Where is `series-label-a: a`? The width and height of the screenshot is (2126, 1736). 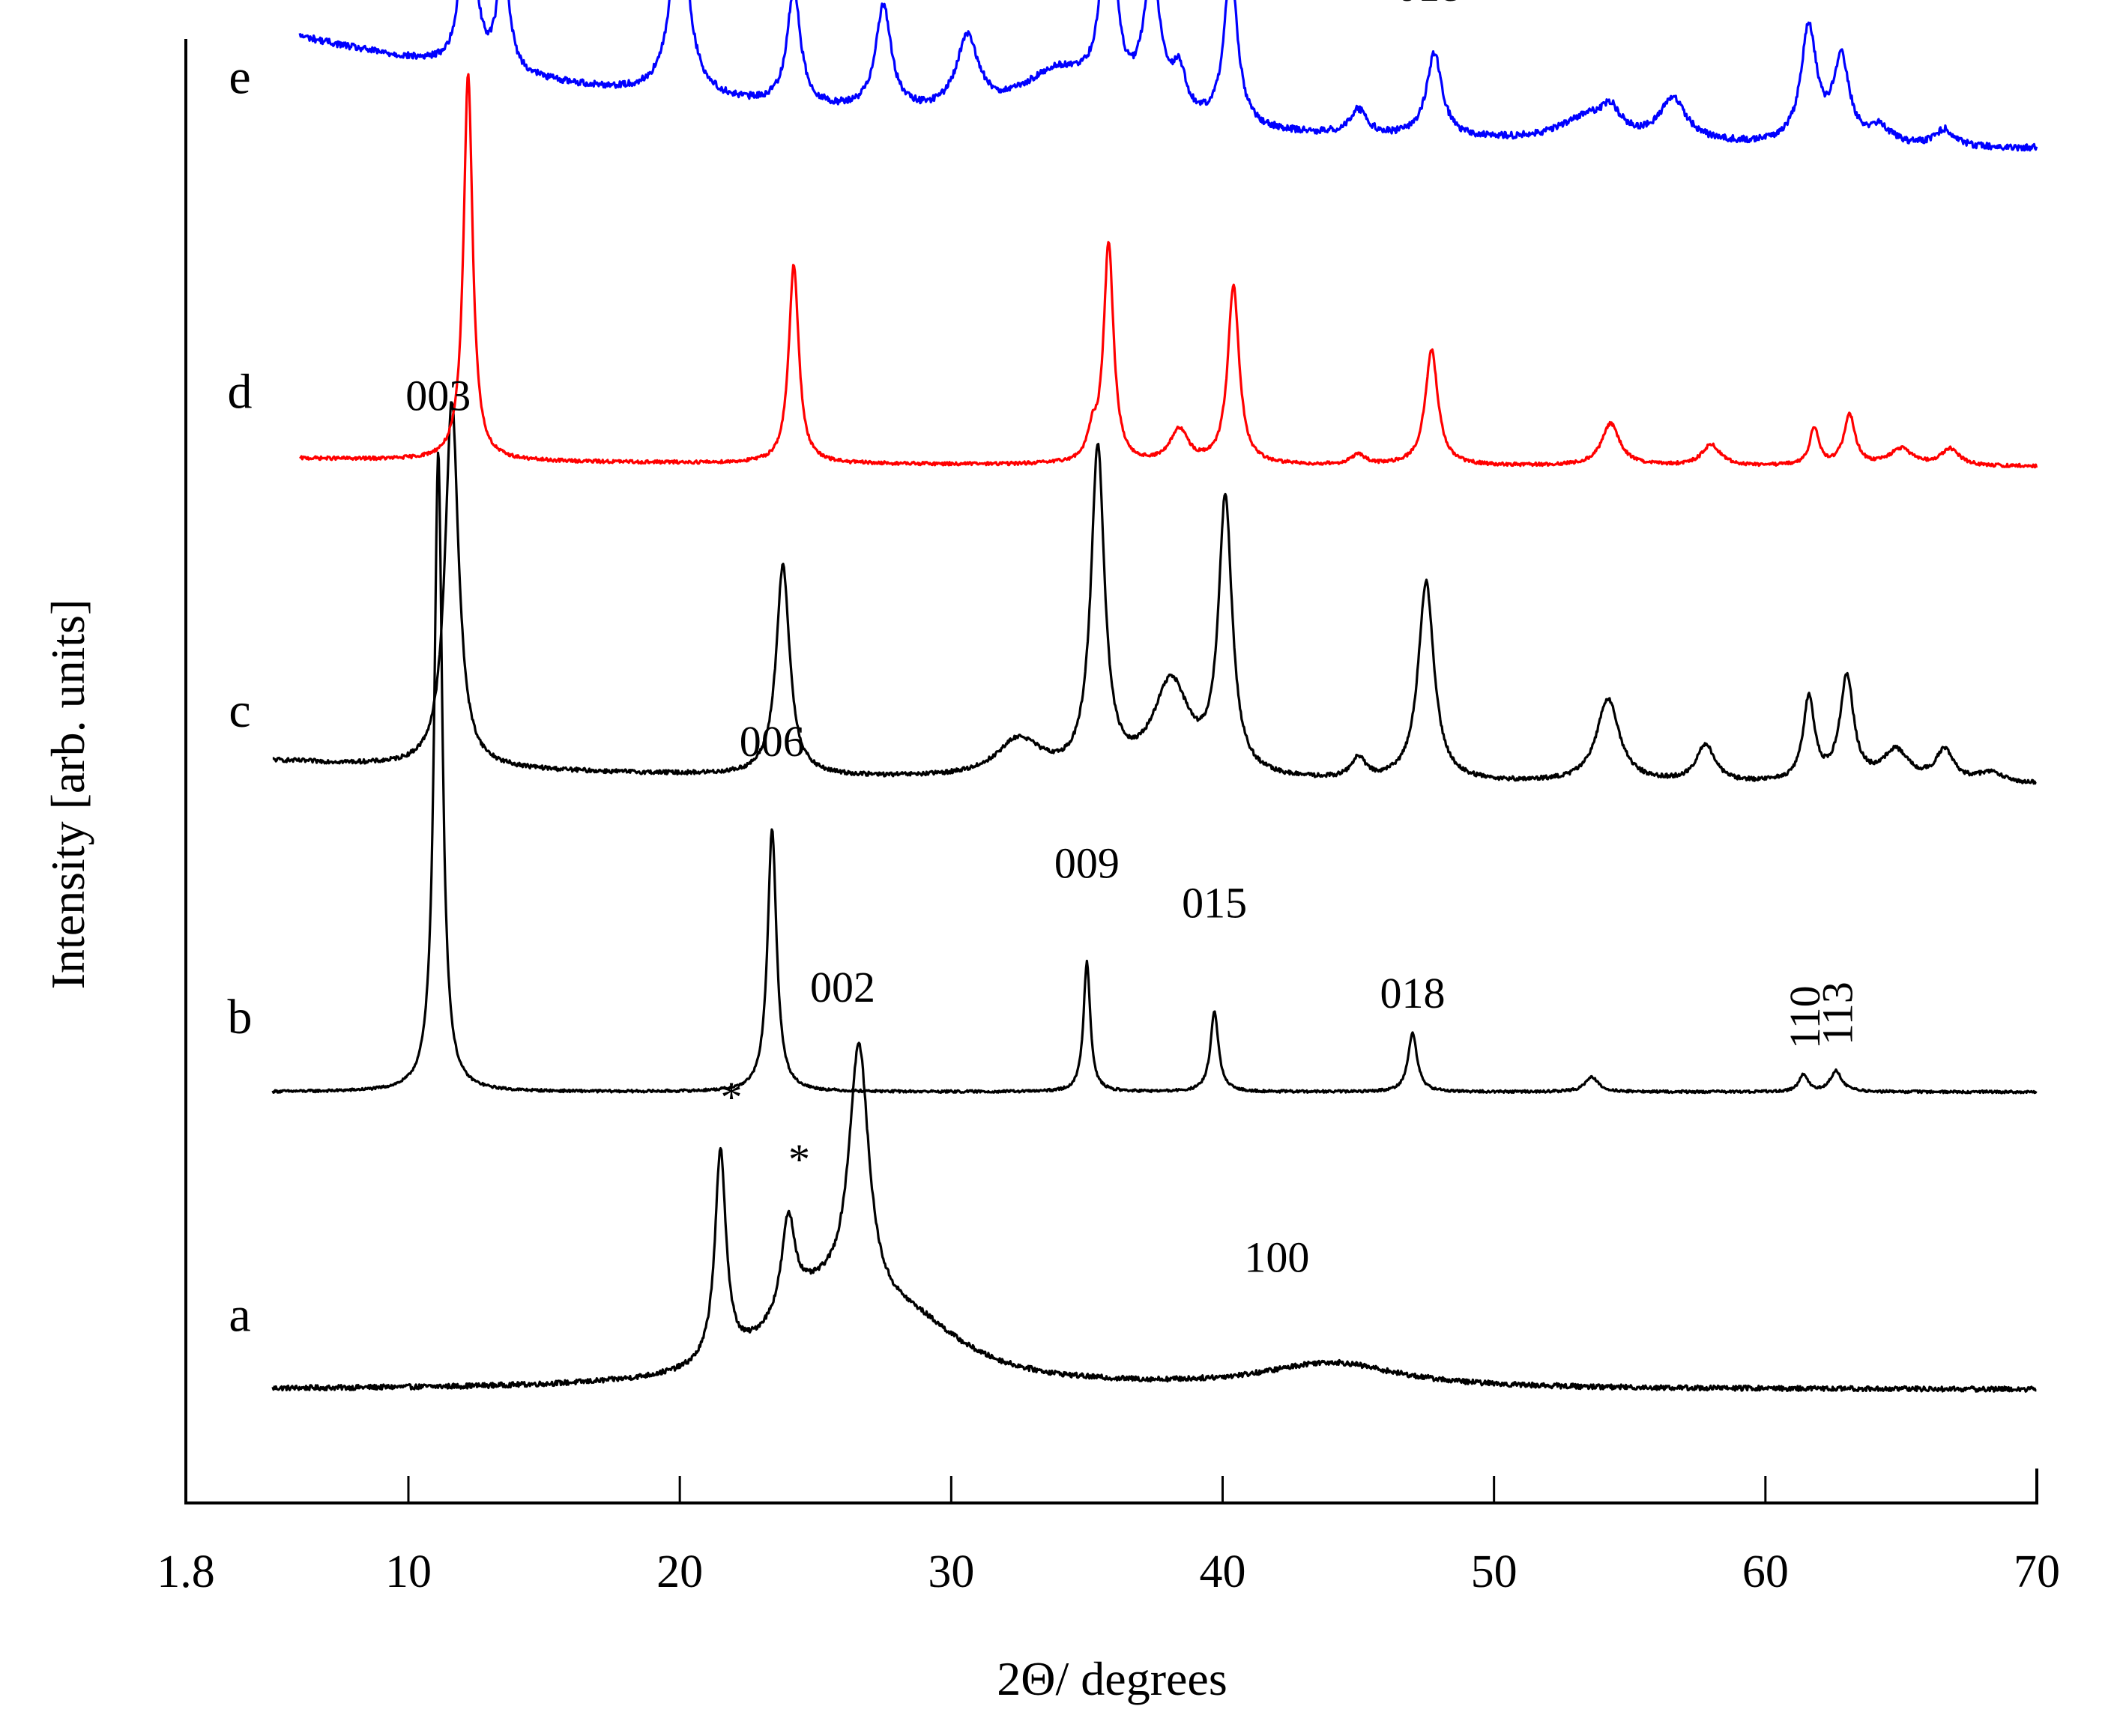 series-label-a: a is located at coordinates (240, 1315).